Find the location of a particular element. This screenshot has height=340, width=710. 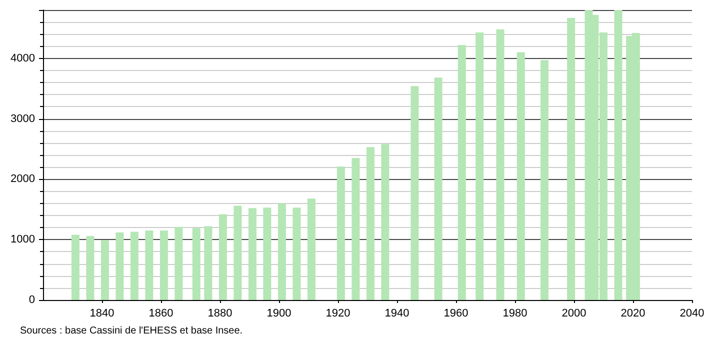

x-tick-label: 1880 is located at coordinates (220, 314).